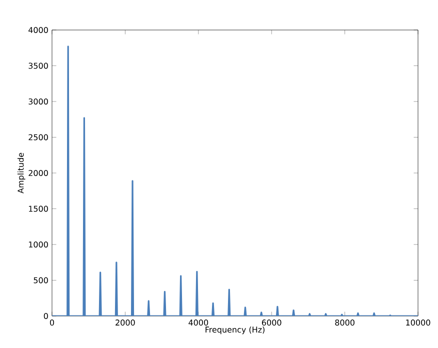 Image resolution: width=438 pixels, height=348 pixels. What do you see at coordinates (22, 173) in the screenshot?
I see `y-axis-title: Amplitude` at bounding box center [22, 173].